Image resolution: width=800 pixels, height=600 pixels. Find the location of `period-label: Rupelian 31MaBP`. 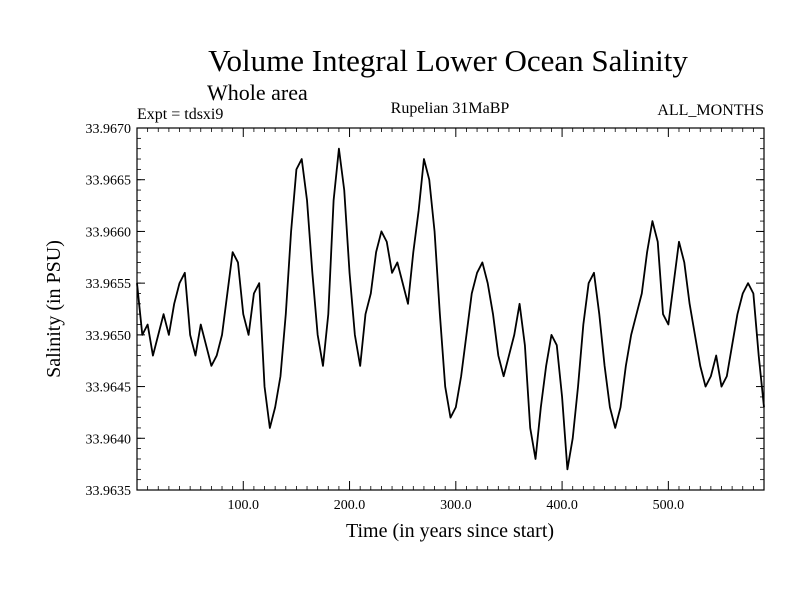

period-label: Rupelian 31MaBP is located at coordinates (450, 108).